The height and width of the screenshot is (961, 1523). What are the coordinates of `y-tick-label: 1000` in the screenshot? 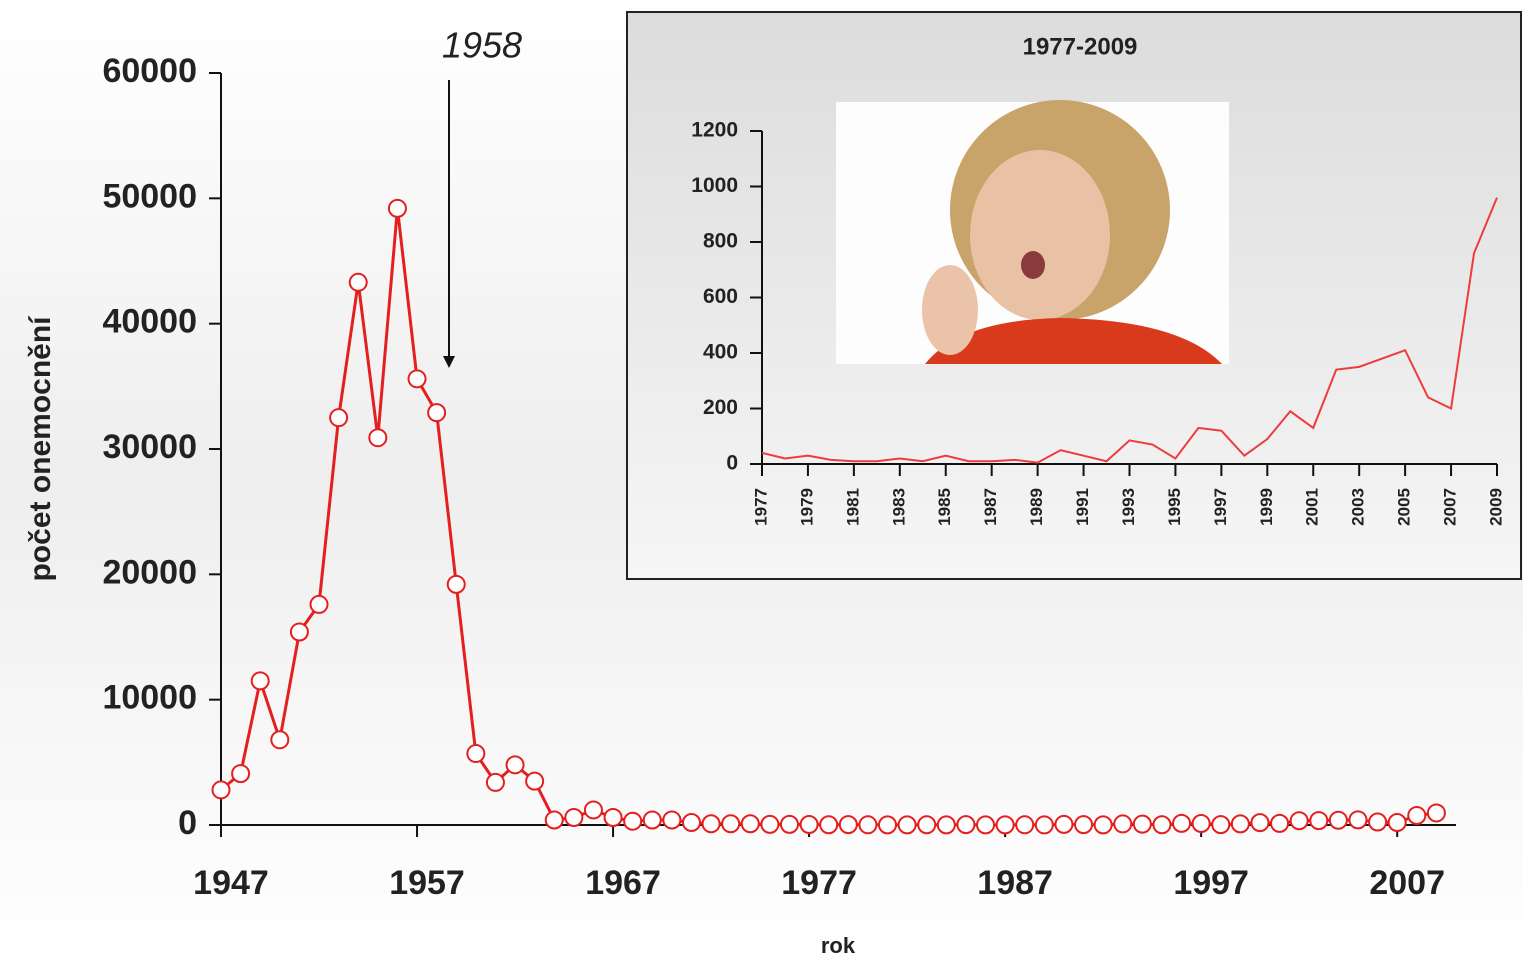 It's located at (714, 185).